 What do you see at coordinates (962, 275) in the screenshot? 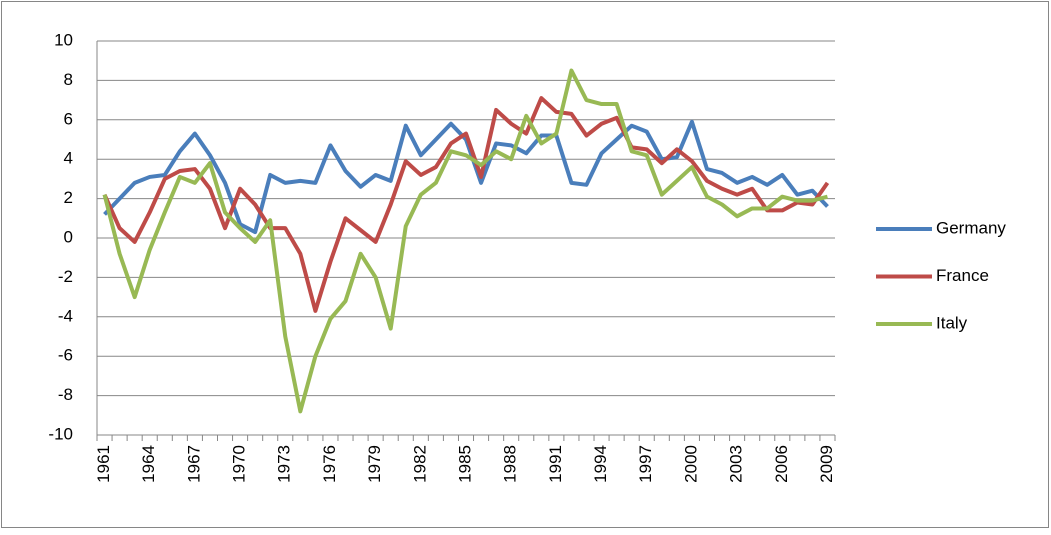
I see `legend-label: France` at bounding box center [962, 275].